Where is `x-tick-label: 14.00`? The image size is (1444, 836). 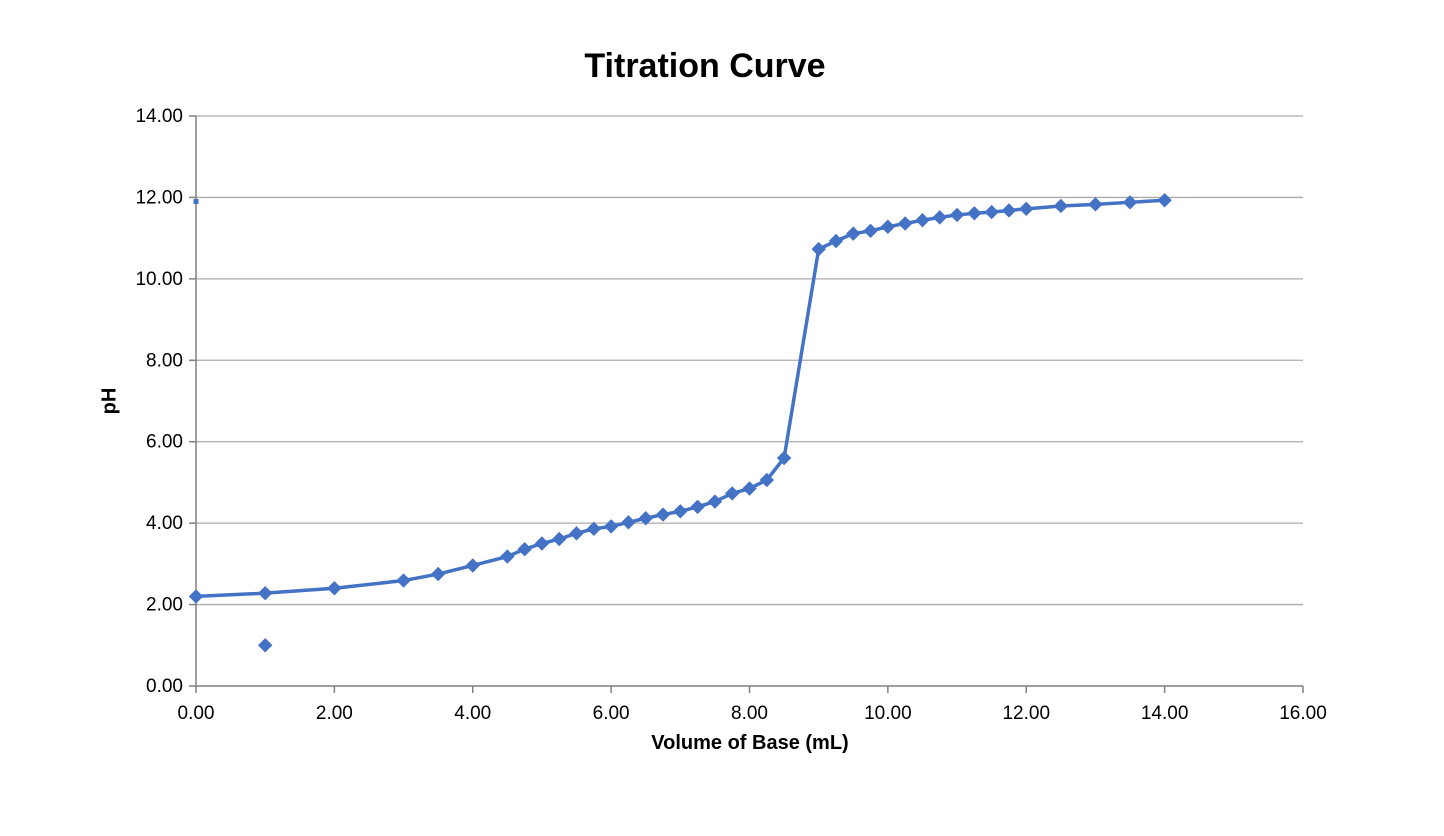
x-tick-label: 14.00 is located at coordinates (1165, 713).